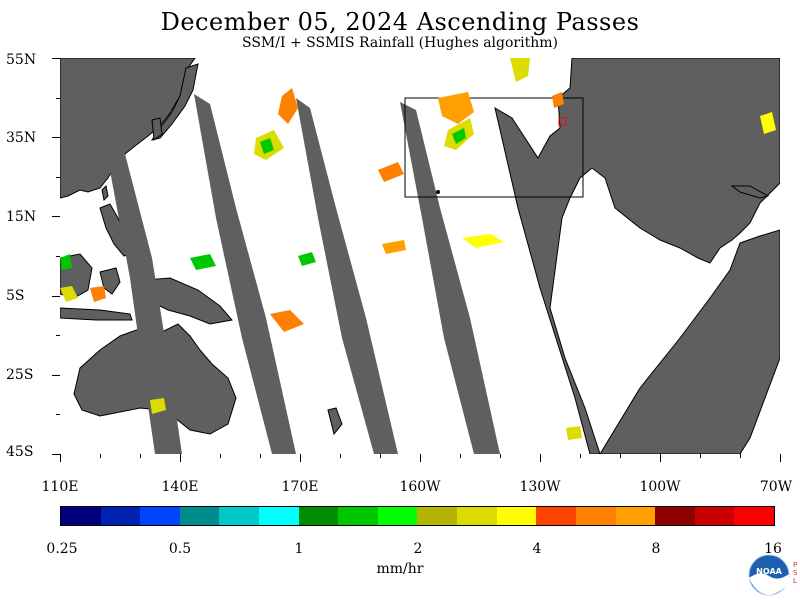 The width and height of the screenshot is (800, 600). I want to click on land-japan, so click(174, 102).